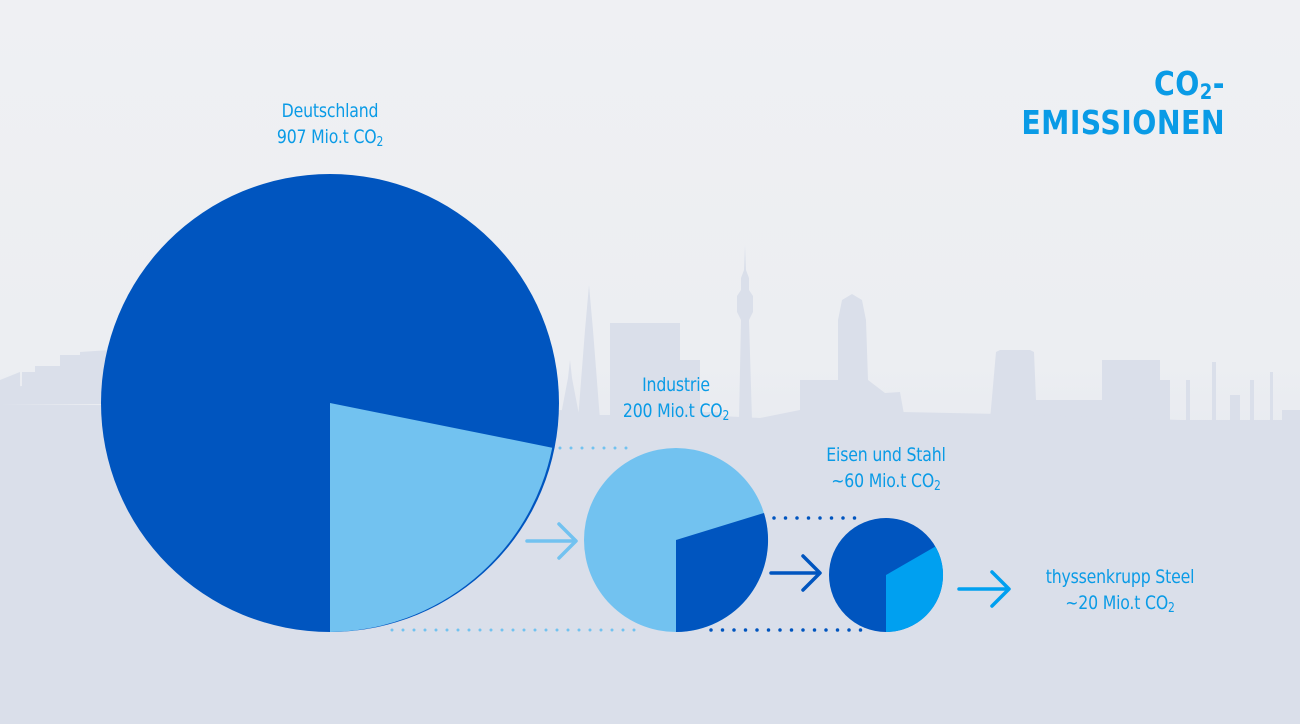 Image resolution: width=1300 pixels, height=724 pixels. Describe the element at coordinates (722, 572) in the screenshot. I see `slice-eisen-und-stahl` at that location.